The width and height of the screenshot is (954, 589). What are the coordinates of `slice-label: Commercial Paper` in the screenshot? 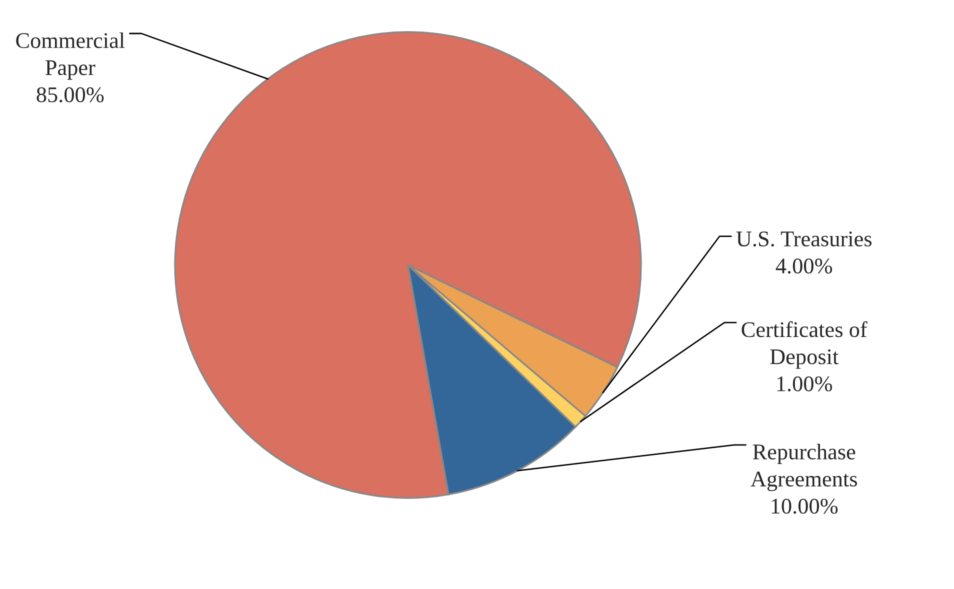 It's located at (70, 56).